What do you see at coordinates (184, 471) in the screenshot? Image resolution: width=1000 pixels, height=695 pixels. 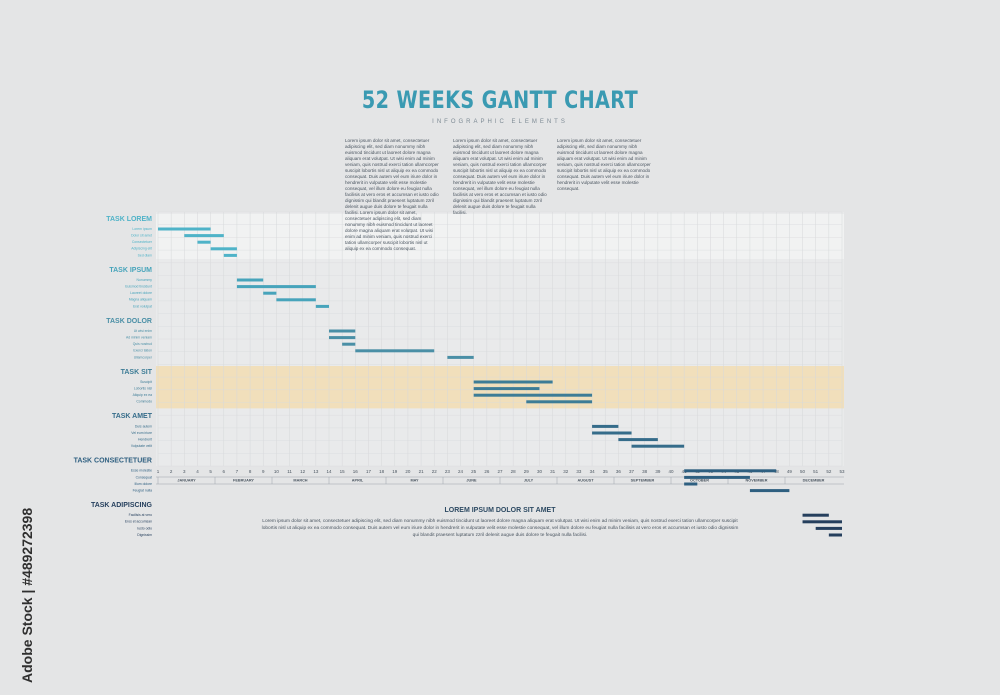 I see `x-tick-label: 3` at bounding box center [184, 471].